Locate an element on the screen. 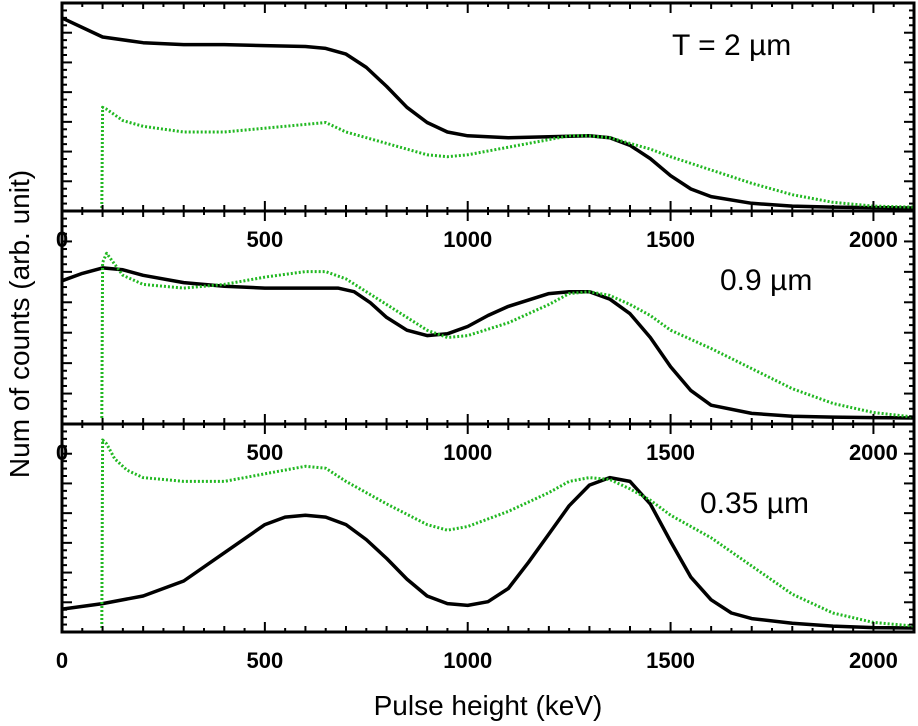 This screenshot has width=918, height=726. x-axis-label: Pulse height (keV) is located at coordinates (488, 705).